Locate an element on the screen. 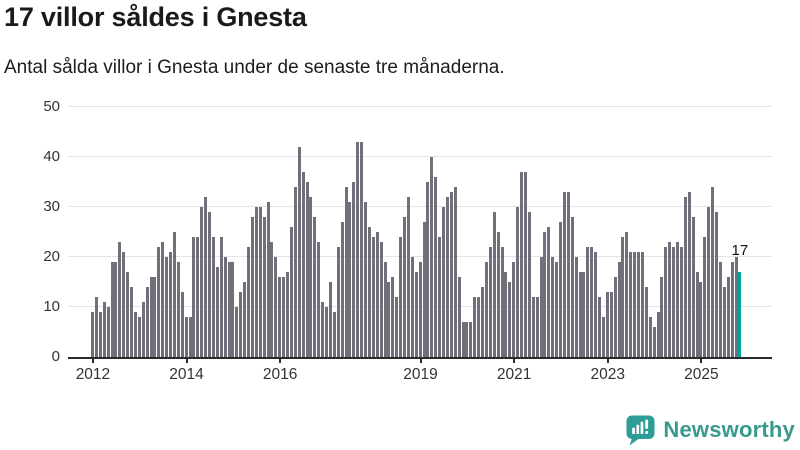 The height and width of the screenshot is (450, 800). y-axis-label-0: 0 is located at coordinates (55, 356).